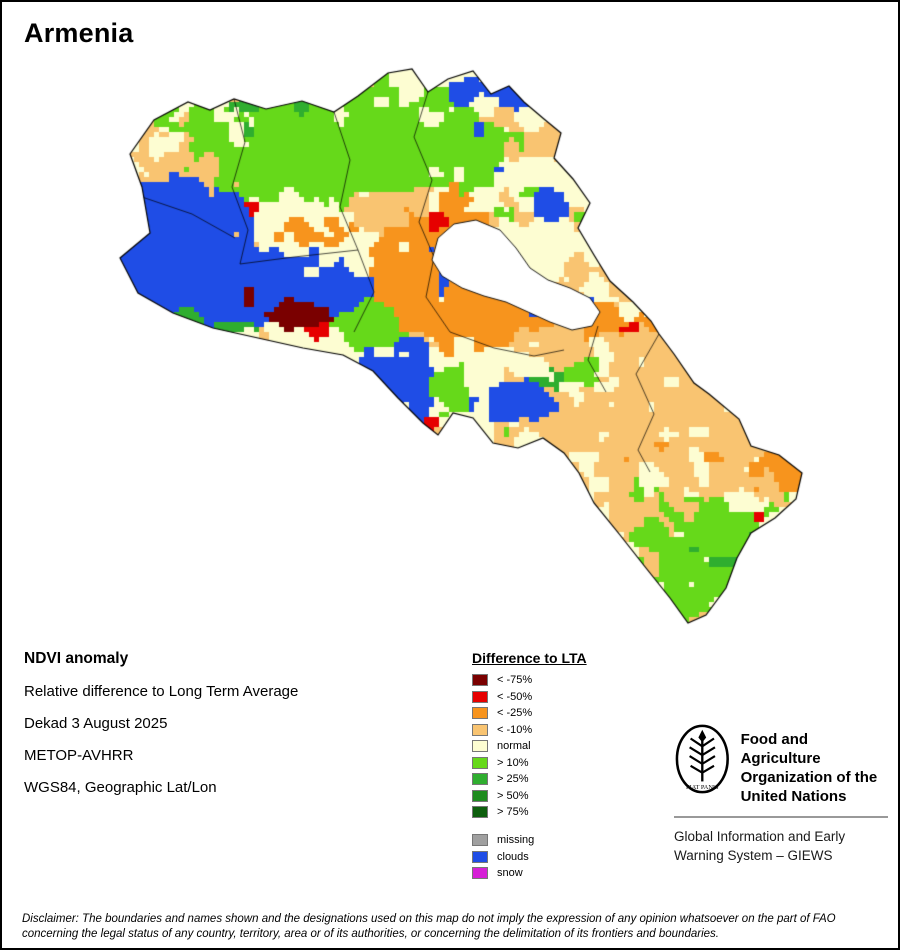 Image resolution: width=900 pixels, height=950 pixels. Describe the element at coordinates (161, 691) in the screenshot. I see `metadata-line-description: Relative difference to Long Term Average` at that location.